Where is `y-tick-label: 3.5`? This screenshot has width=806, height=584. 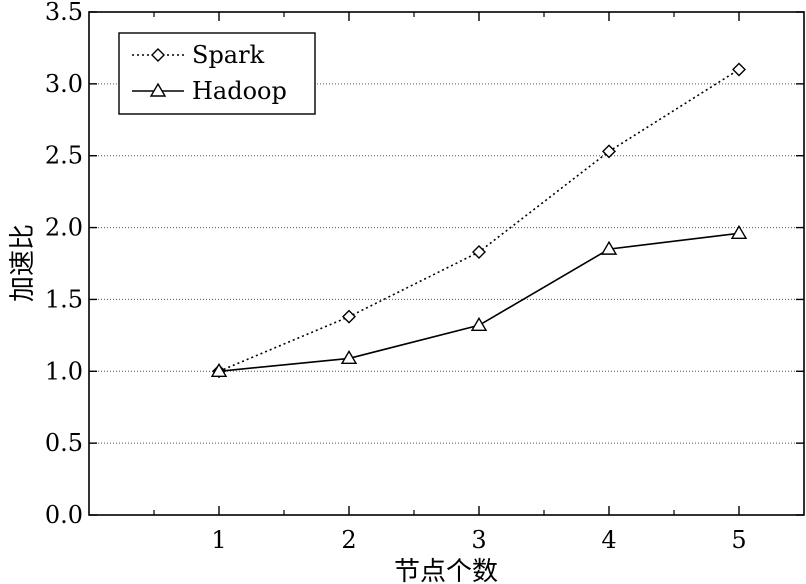 y-tick-label: 3.5 is located at coordinates (64, 13).